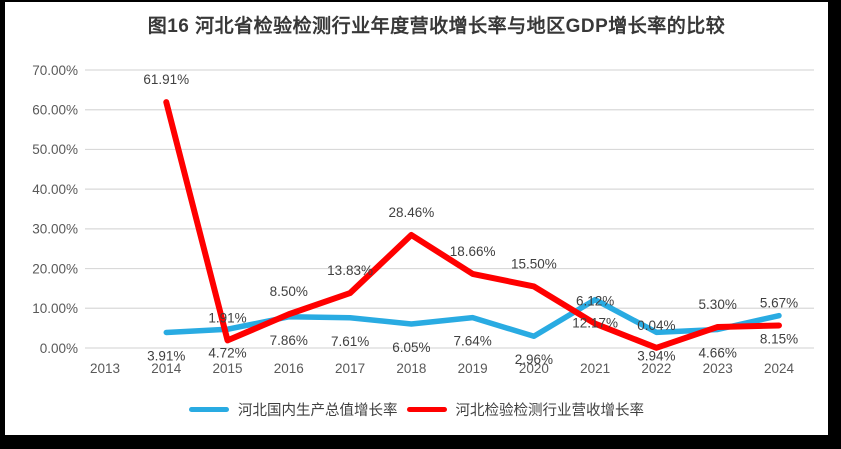 The width and height of the screenshot is (841, 449). I want to click on x-axis-tick-label: 2014, so click(166, 368).